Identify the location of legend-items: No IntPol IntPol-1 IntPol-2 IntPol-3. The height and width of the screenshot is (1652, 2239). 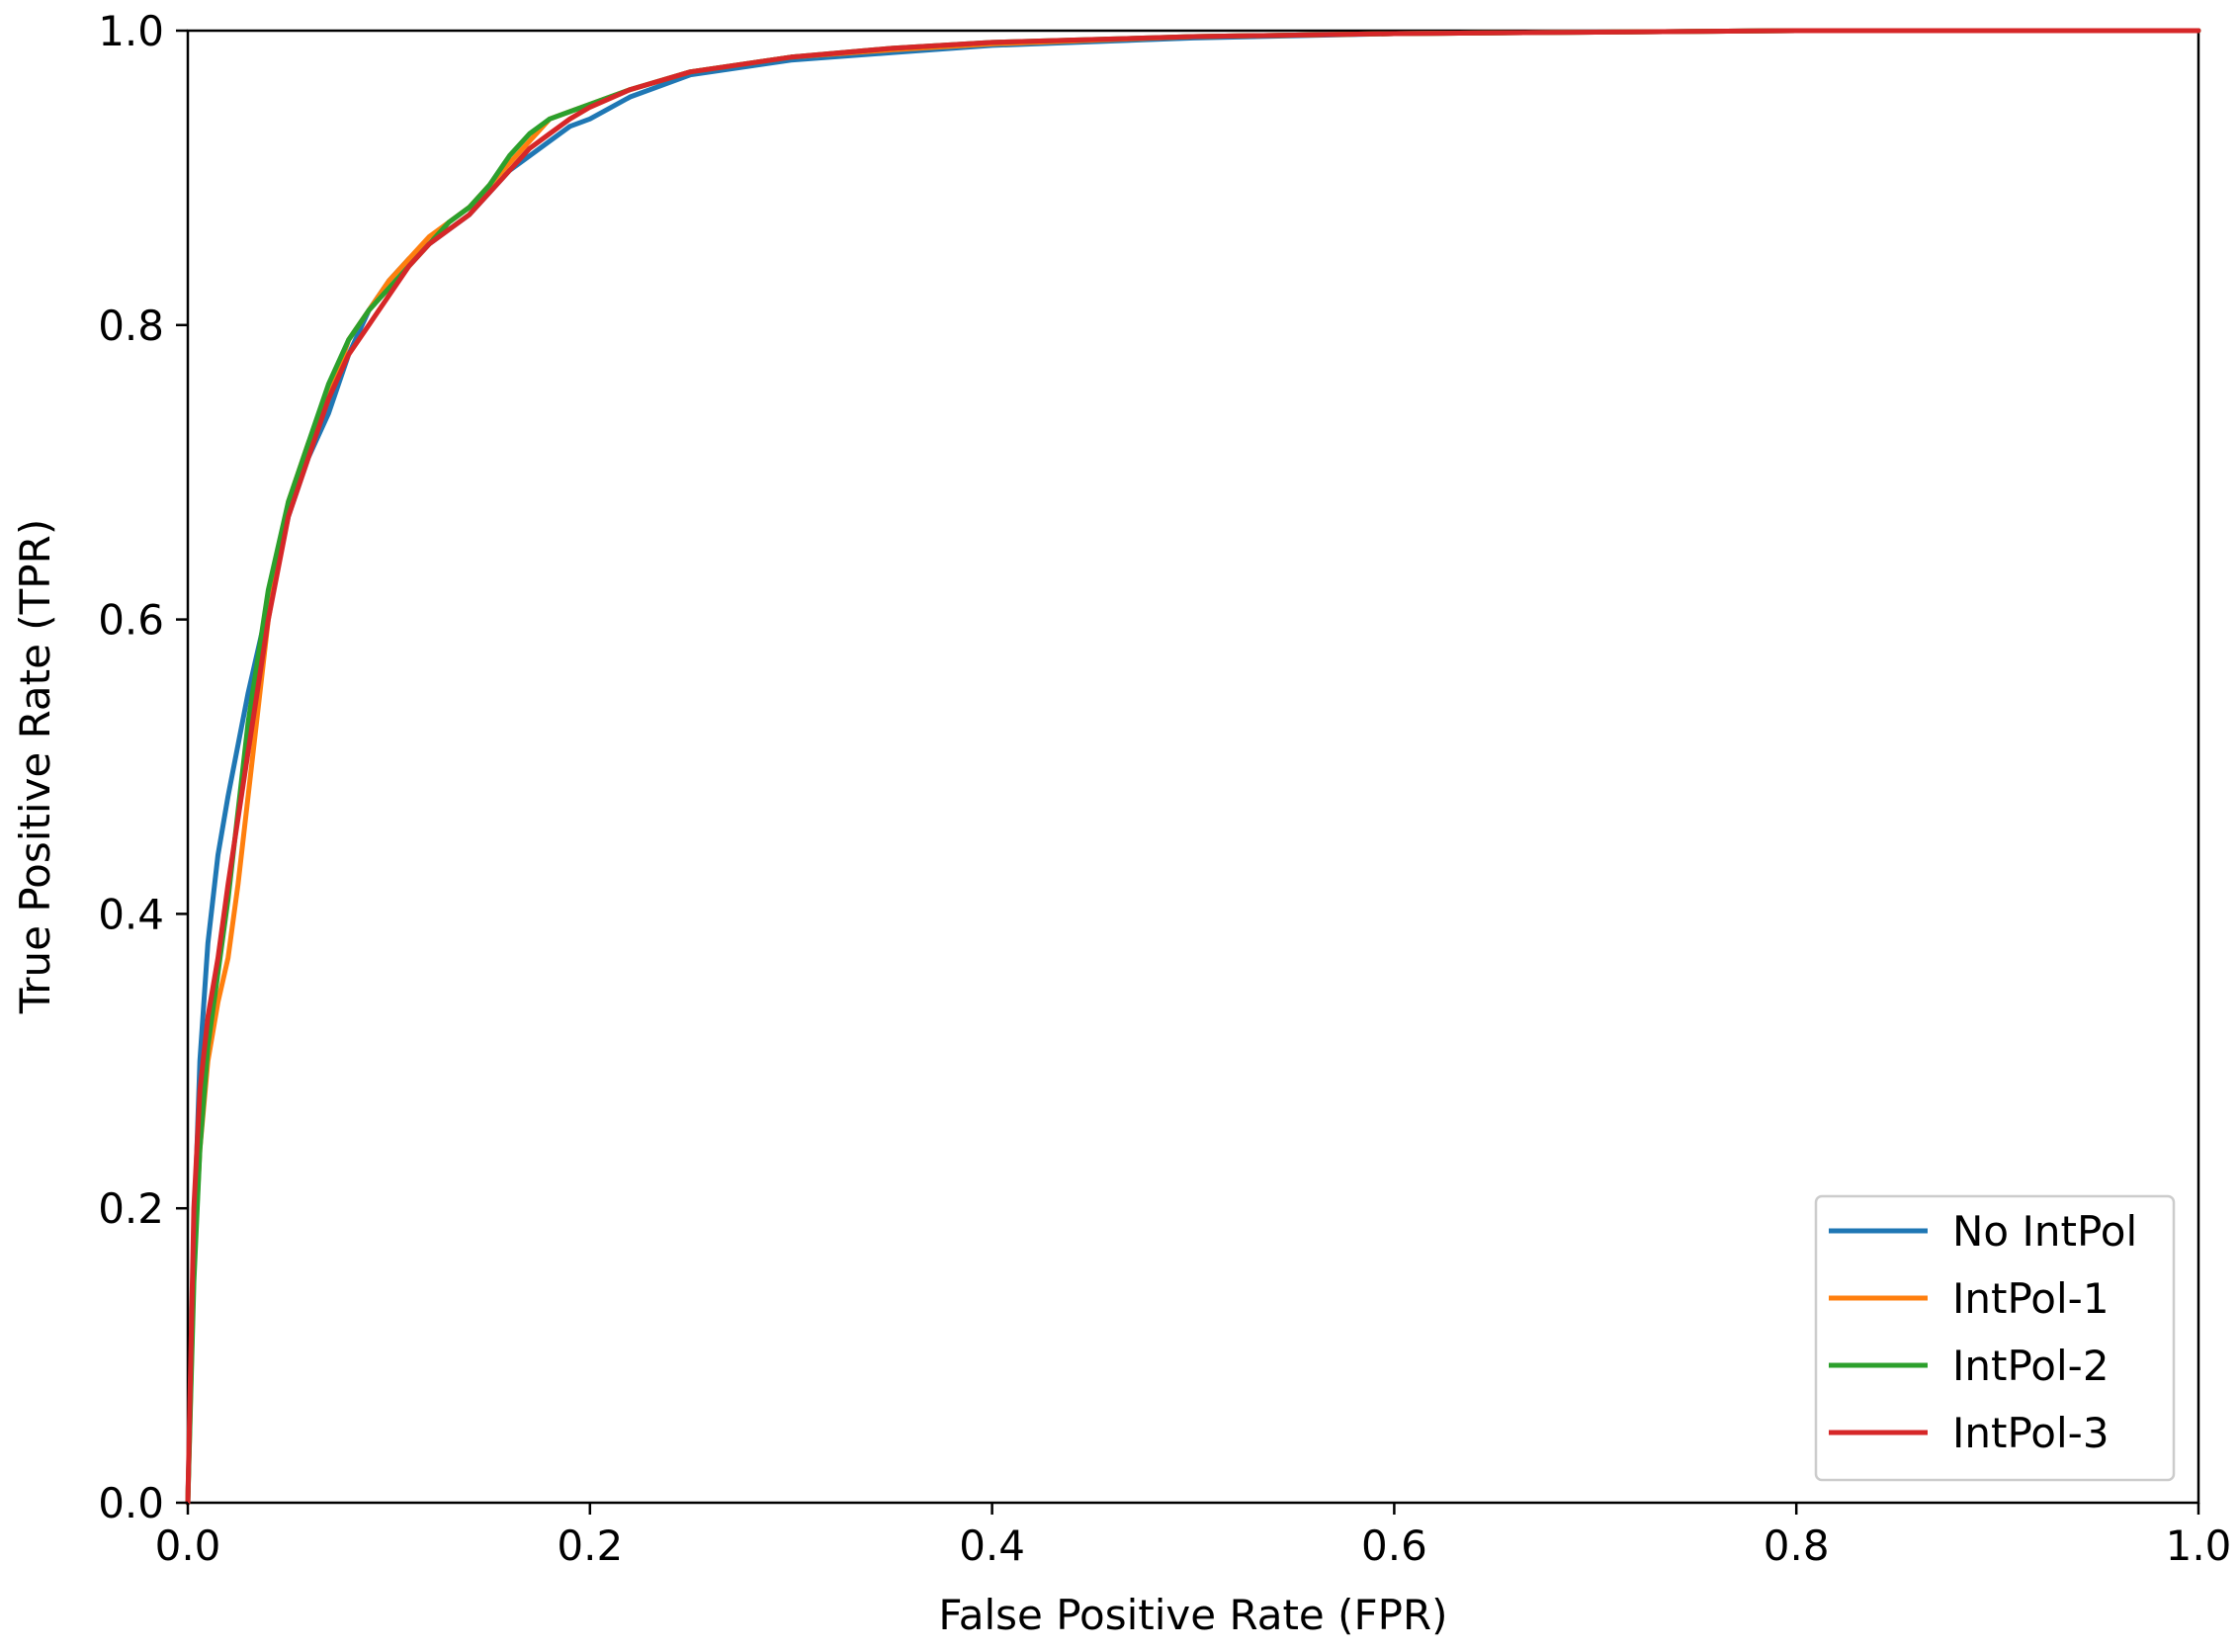
(1983, 1332).